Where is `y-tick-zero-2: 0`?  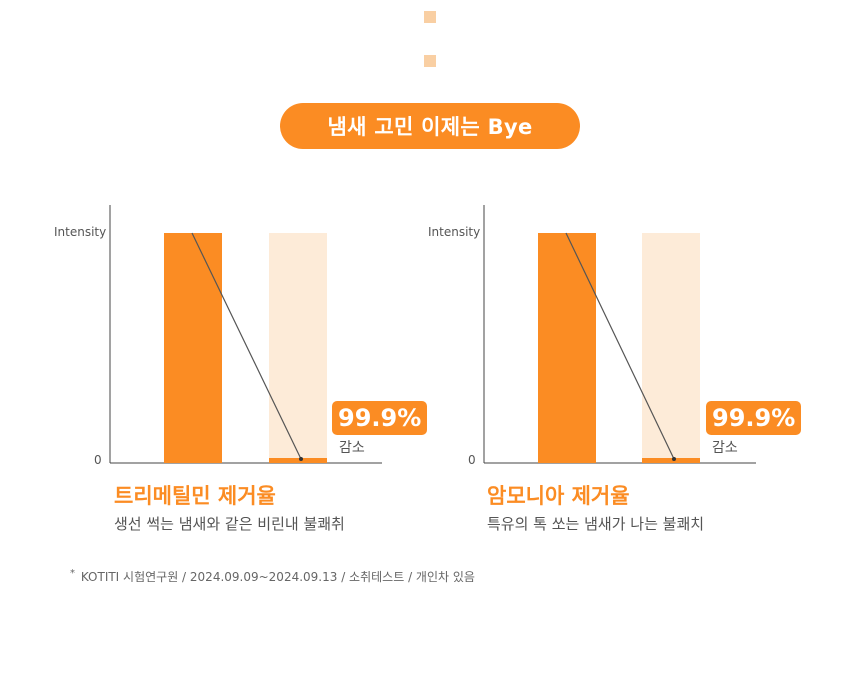
y-tick-zero-2: 0 is located at coordinates (472, 460).